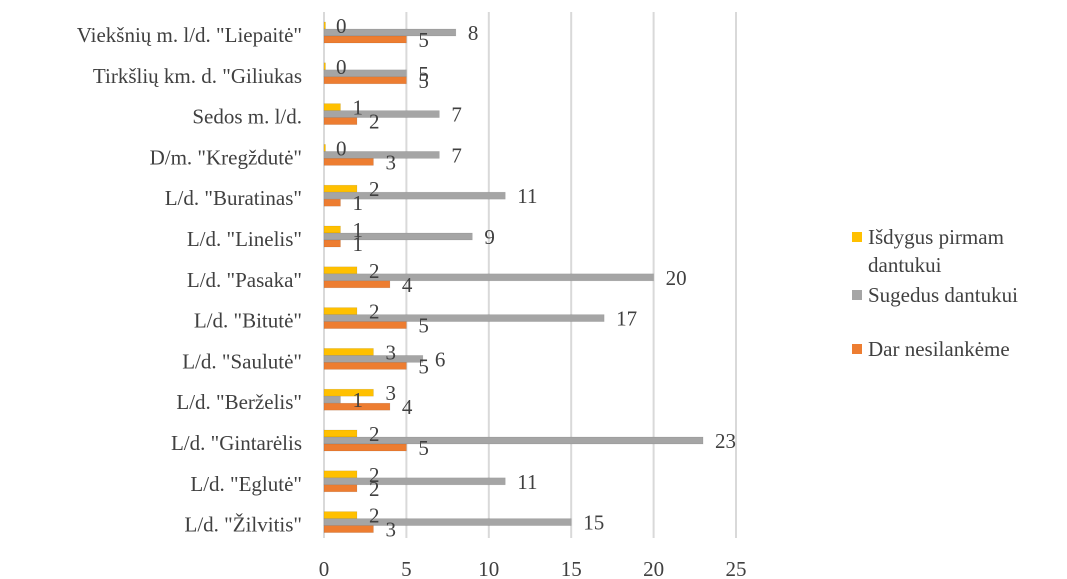 The width and height of the screenshot is (1067, 579). Describe the element at coordinates (374, 122) in the screenshot. I see `data-label-dar-nesilankeme-2: 2` at that location.